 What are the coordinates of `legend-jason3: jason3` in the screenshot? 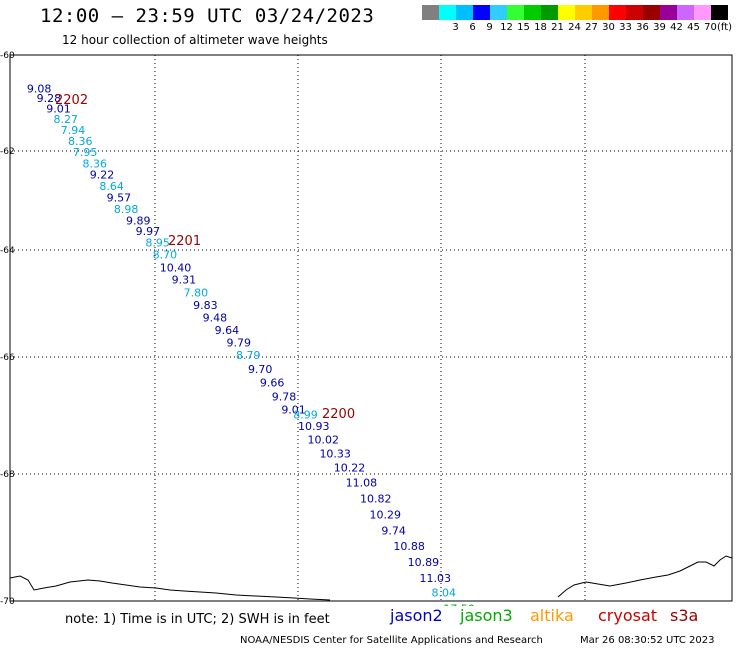 It's located at (486, 615).